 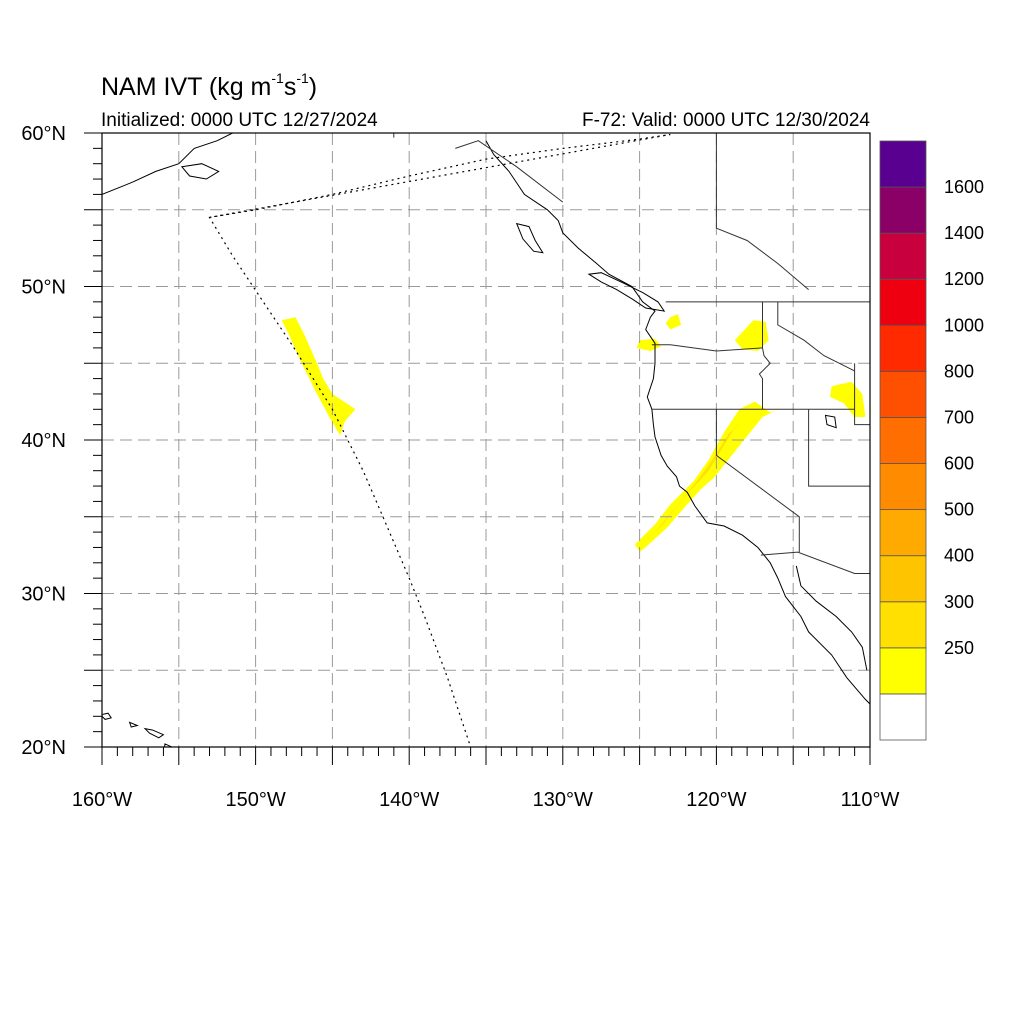 I want to click on map-title: NAM IVT (kg m-1s-1), so click(x=209, y=85).